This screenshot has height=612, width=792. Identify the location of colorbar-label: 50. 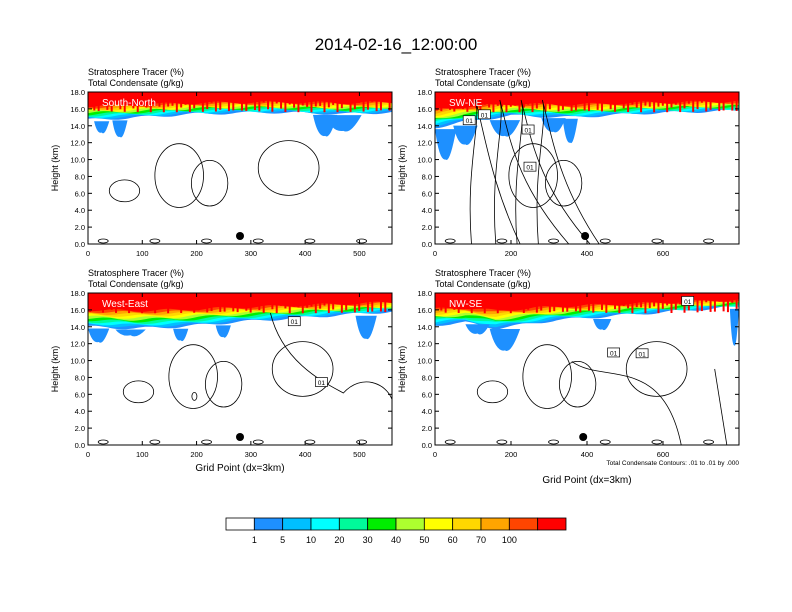
(424, 540).